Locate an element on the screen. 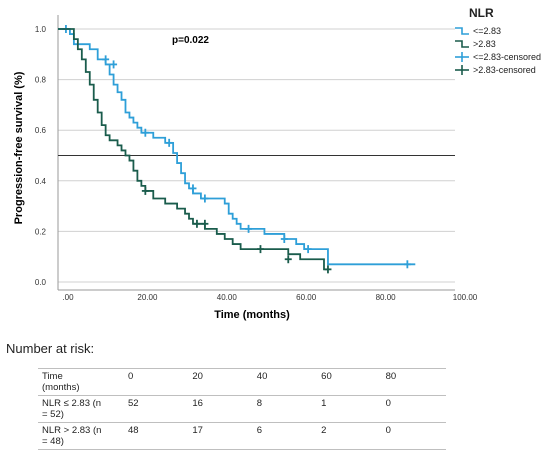 The height and width of the screenshot is (460, 550). table-cell: 16 is located at coordinates (220, 409).